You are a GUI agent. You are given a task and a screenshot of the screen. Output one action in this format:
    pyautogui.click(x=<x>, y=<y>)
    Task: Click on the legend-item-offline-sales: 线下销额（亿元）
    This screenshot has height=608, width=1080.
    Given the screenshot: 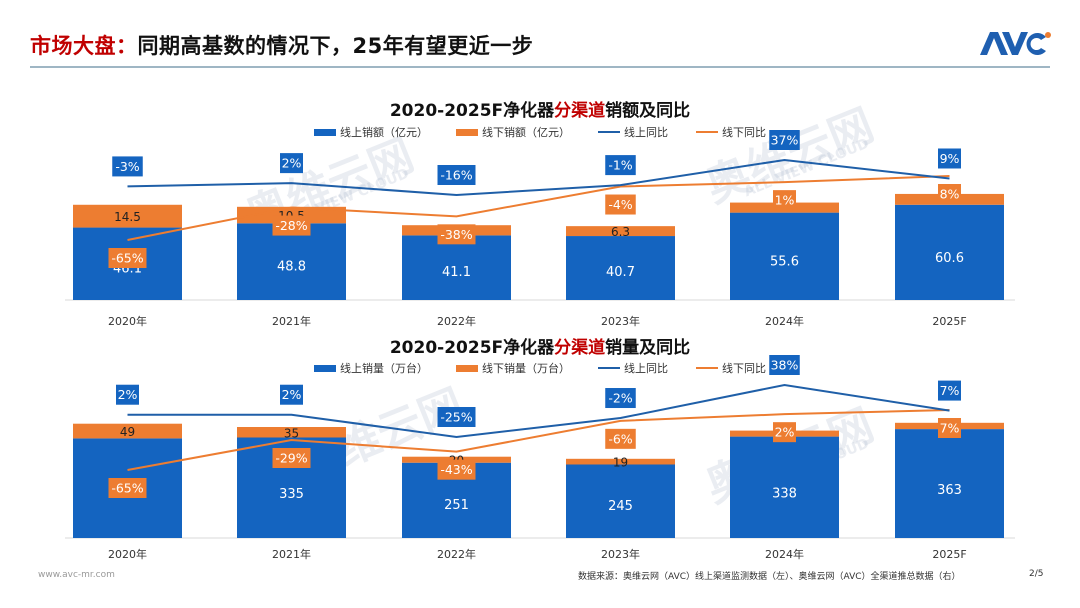 What is the action you would take?
    pyautogui.click(x=513, y=132)
    